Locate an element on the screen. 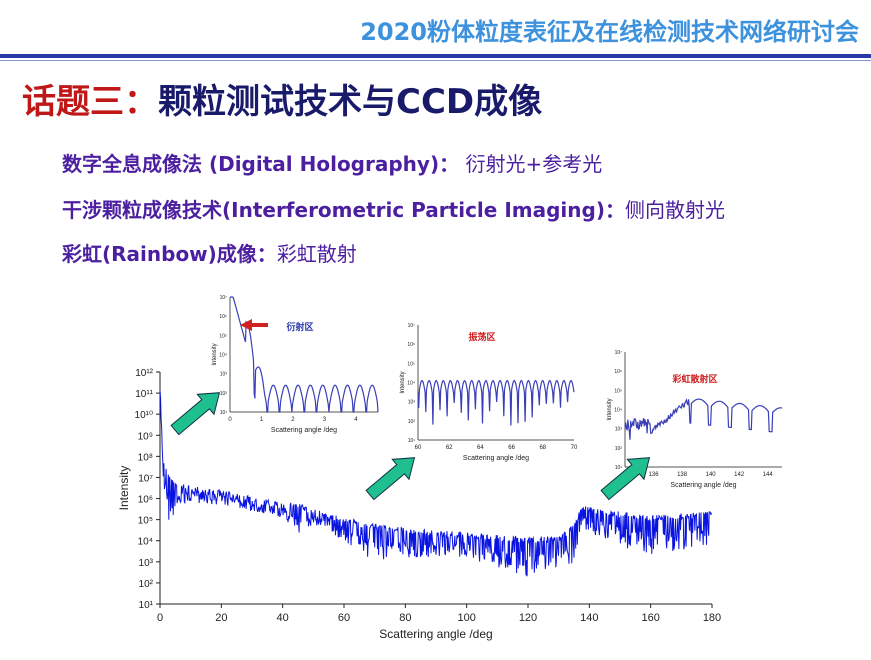 This screenshot has width=871, height=660. inset-x-tick-label: 60 is located at coordinates (418, 448).